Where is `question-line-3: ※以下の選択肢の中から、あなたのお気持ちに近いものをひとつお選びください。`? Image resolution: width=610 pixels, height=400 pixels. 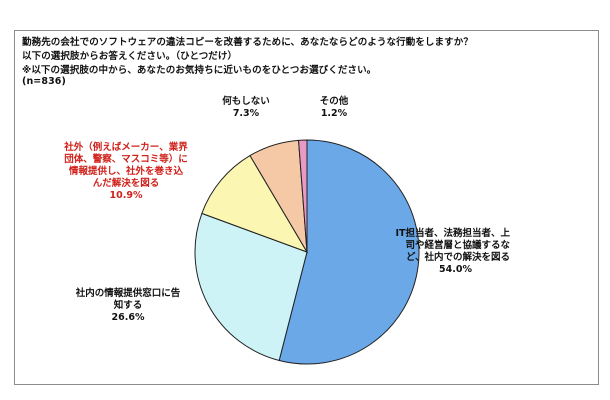 question-line-3: ※以下の選択肢の中から、あなたのお気持ちに近いものをひとつお選びください。 is located at coordinates (199, 70).